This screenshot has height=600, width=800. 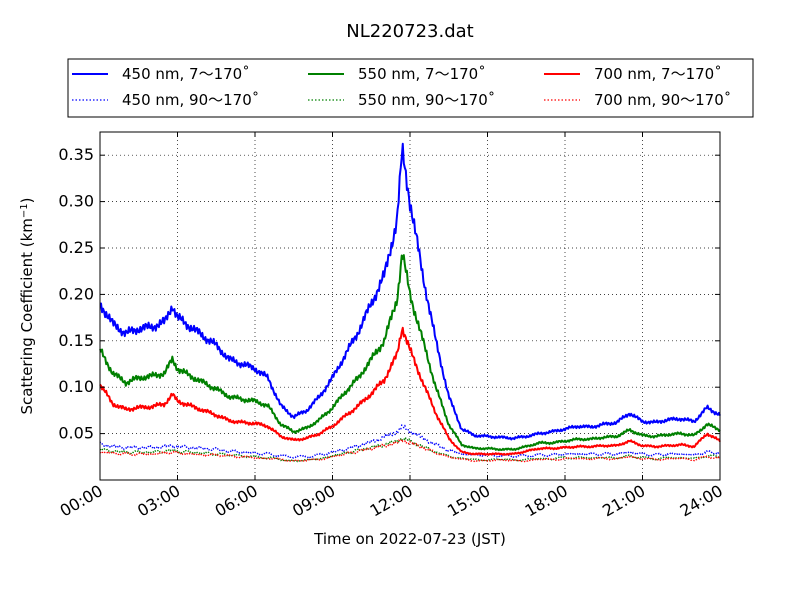 What do you see at coordinates (658, 74) in the screenshot?
I see `legend-label-4: 700 nm, 7～170˚` at bounding box center [658, 74].